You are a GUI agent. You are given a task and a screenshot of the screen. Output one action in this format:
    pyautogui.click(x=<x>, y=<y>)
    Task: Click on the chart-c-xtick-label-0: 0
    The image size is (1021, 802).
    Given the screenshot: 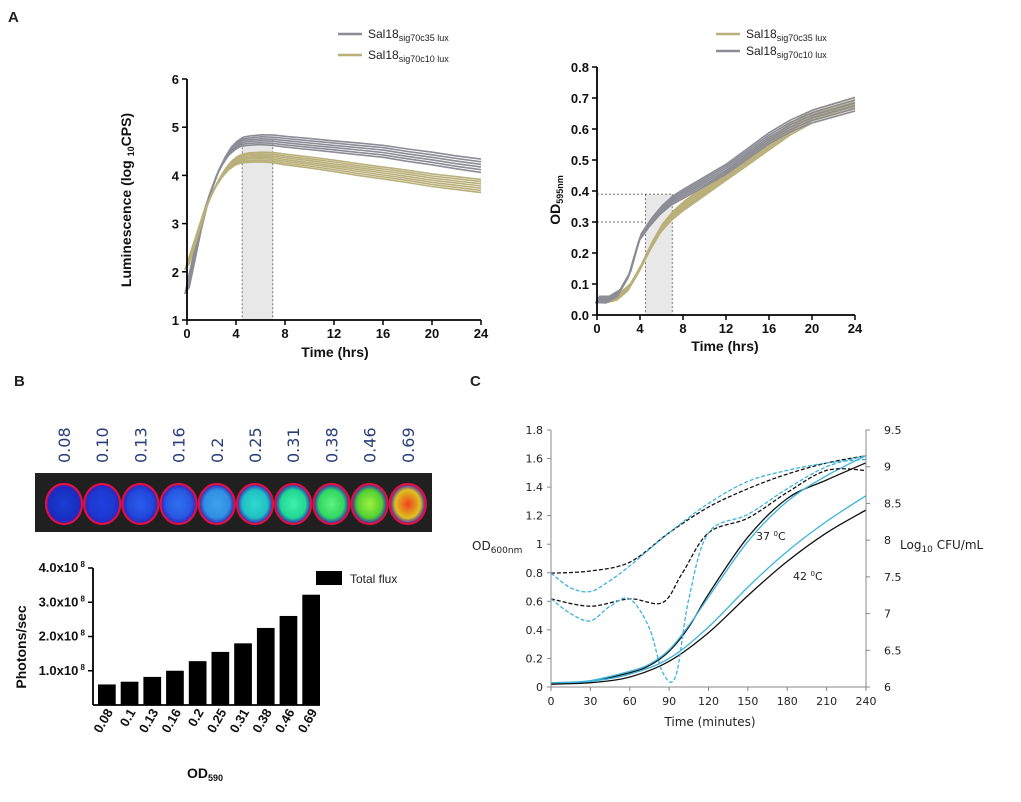 What is the action you would take?
    pyautogui.click(x=551, y=701)
    